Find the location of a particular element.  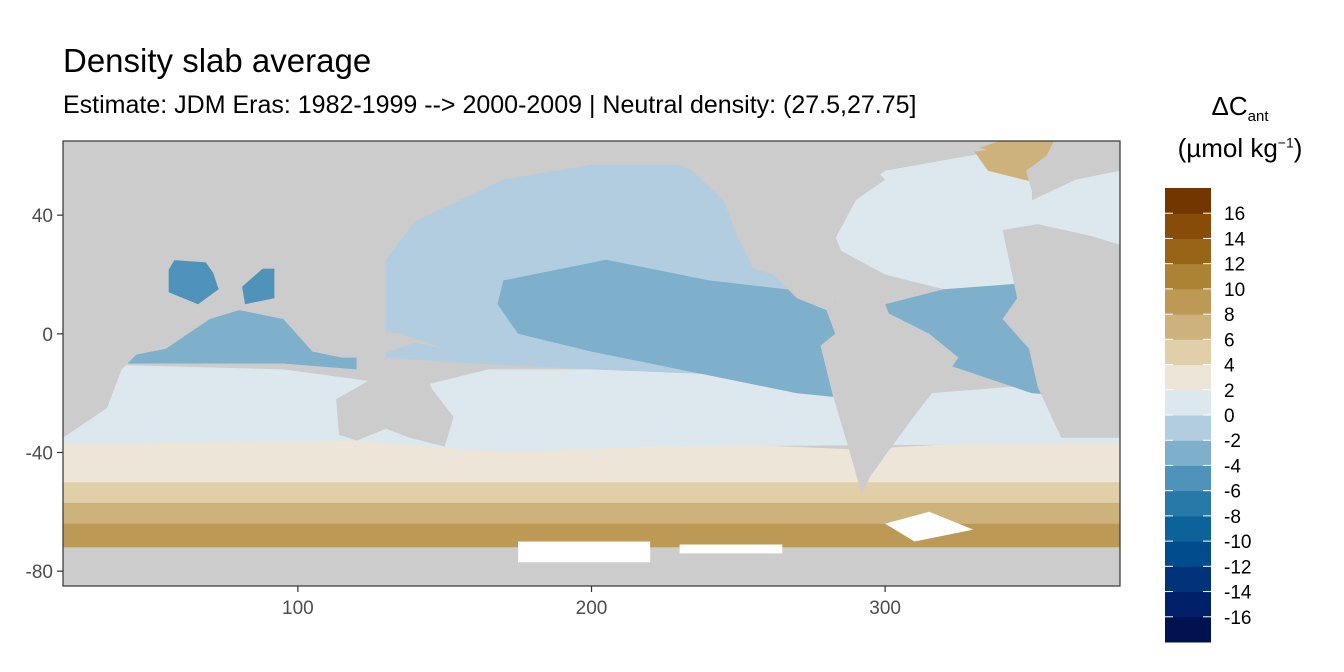

land-africa-west is located at coordinates (110, 331).